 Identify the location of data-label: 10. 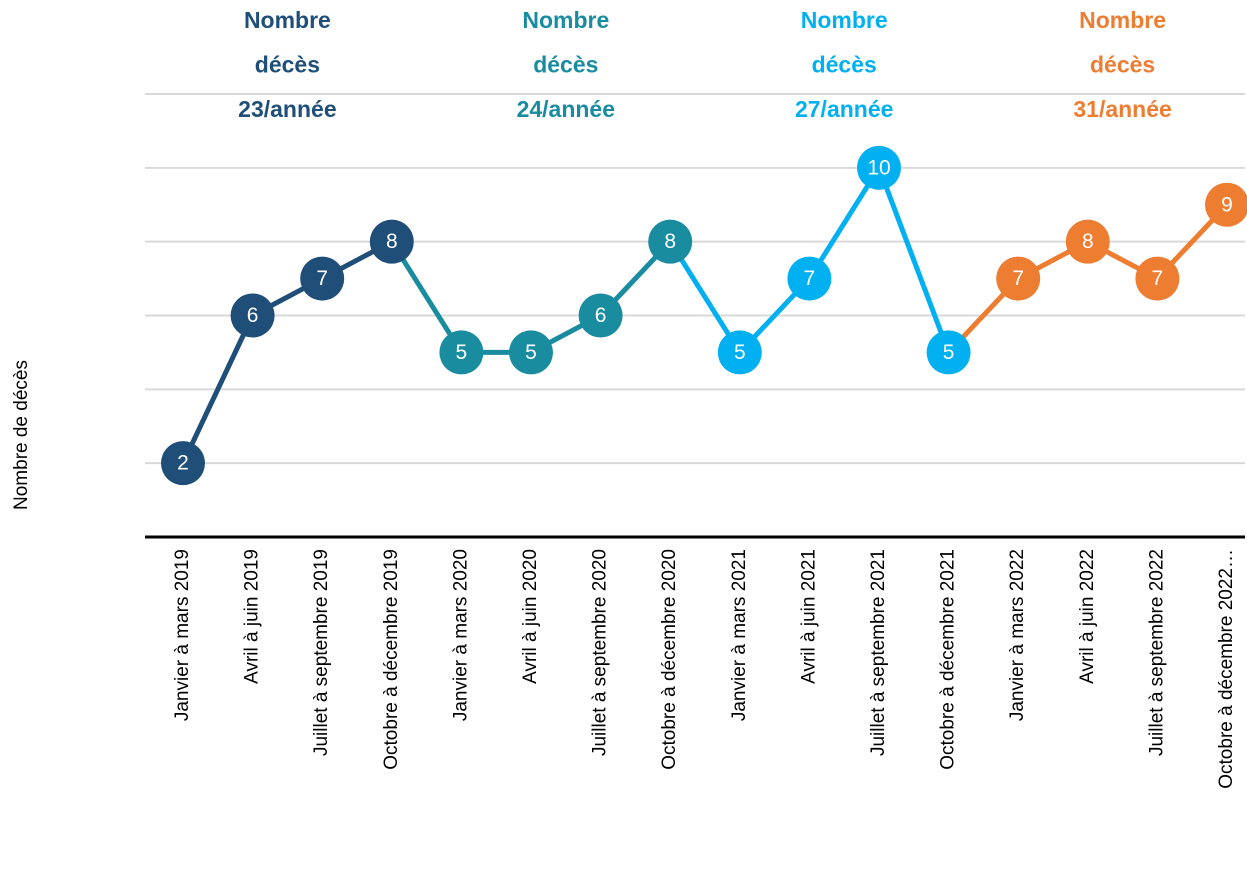
(878, 167).